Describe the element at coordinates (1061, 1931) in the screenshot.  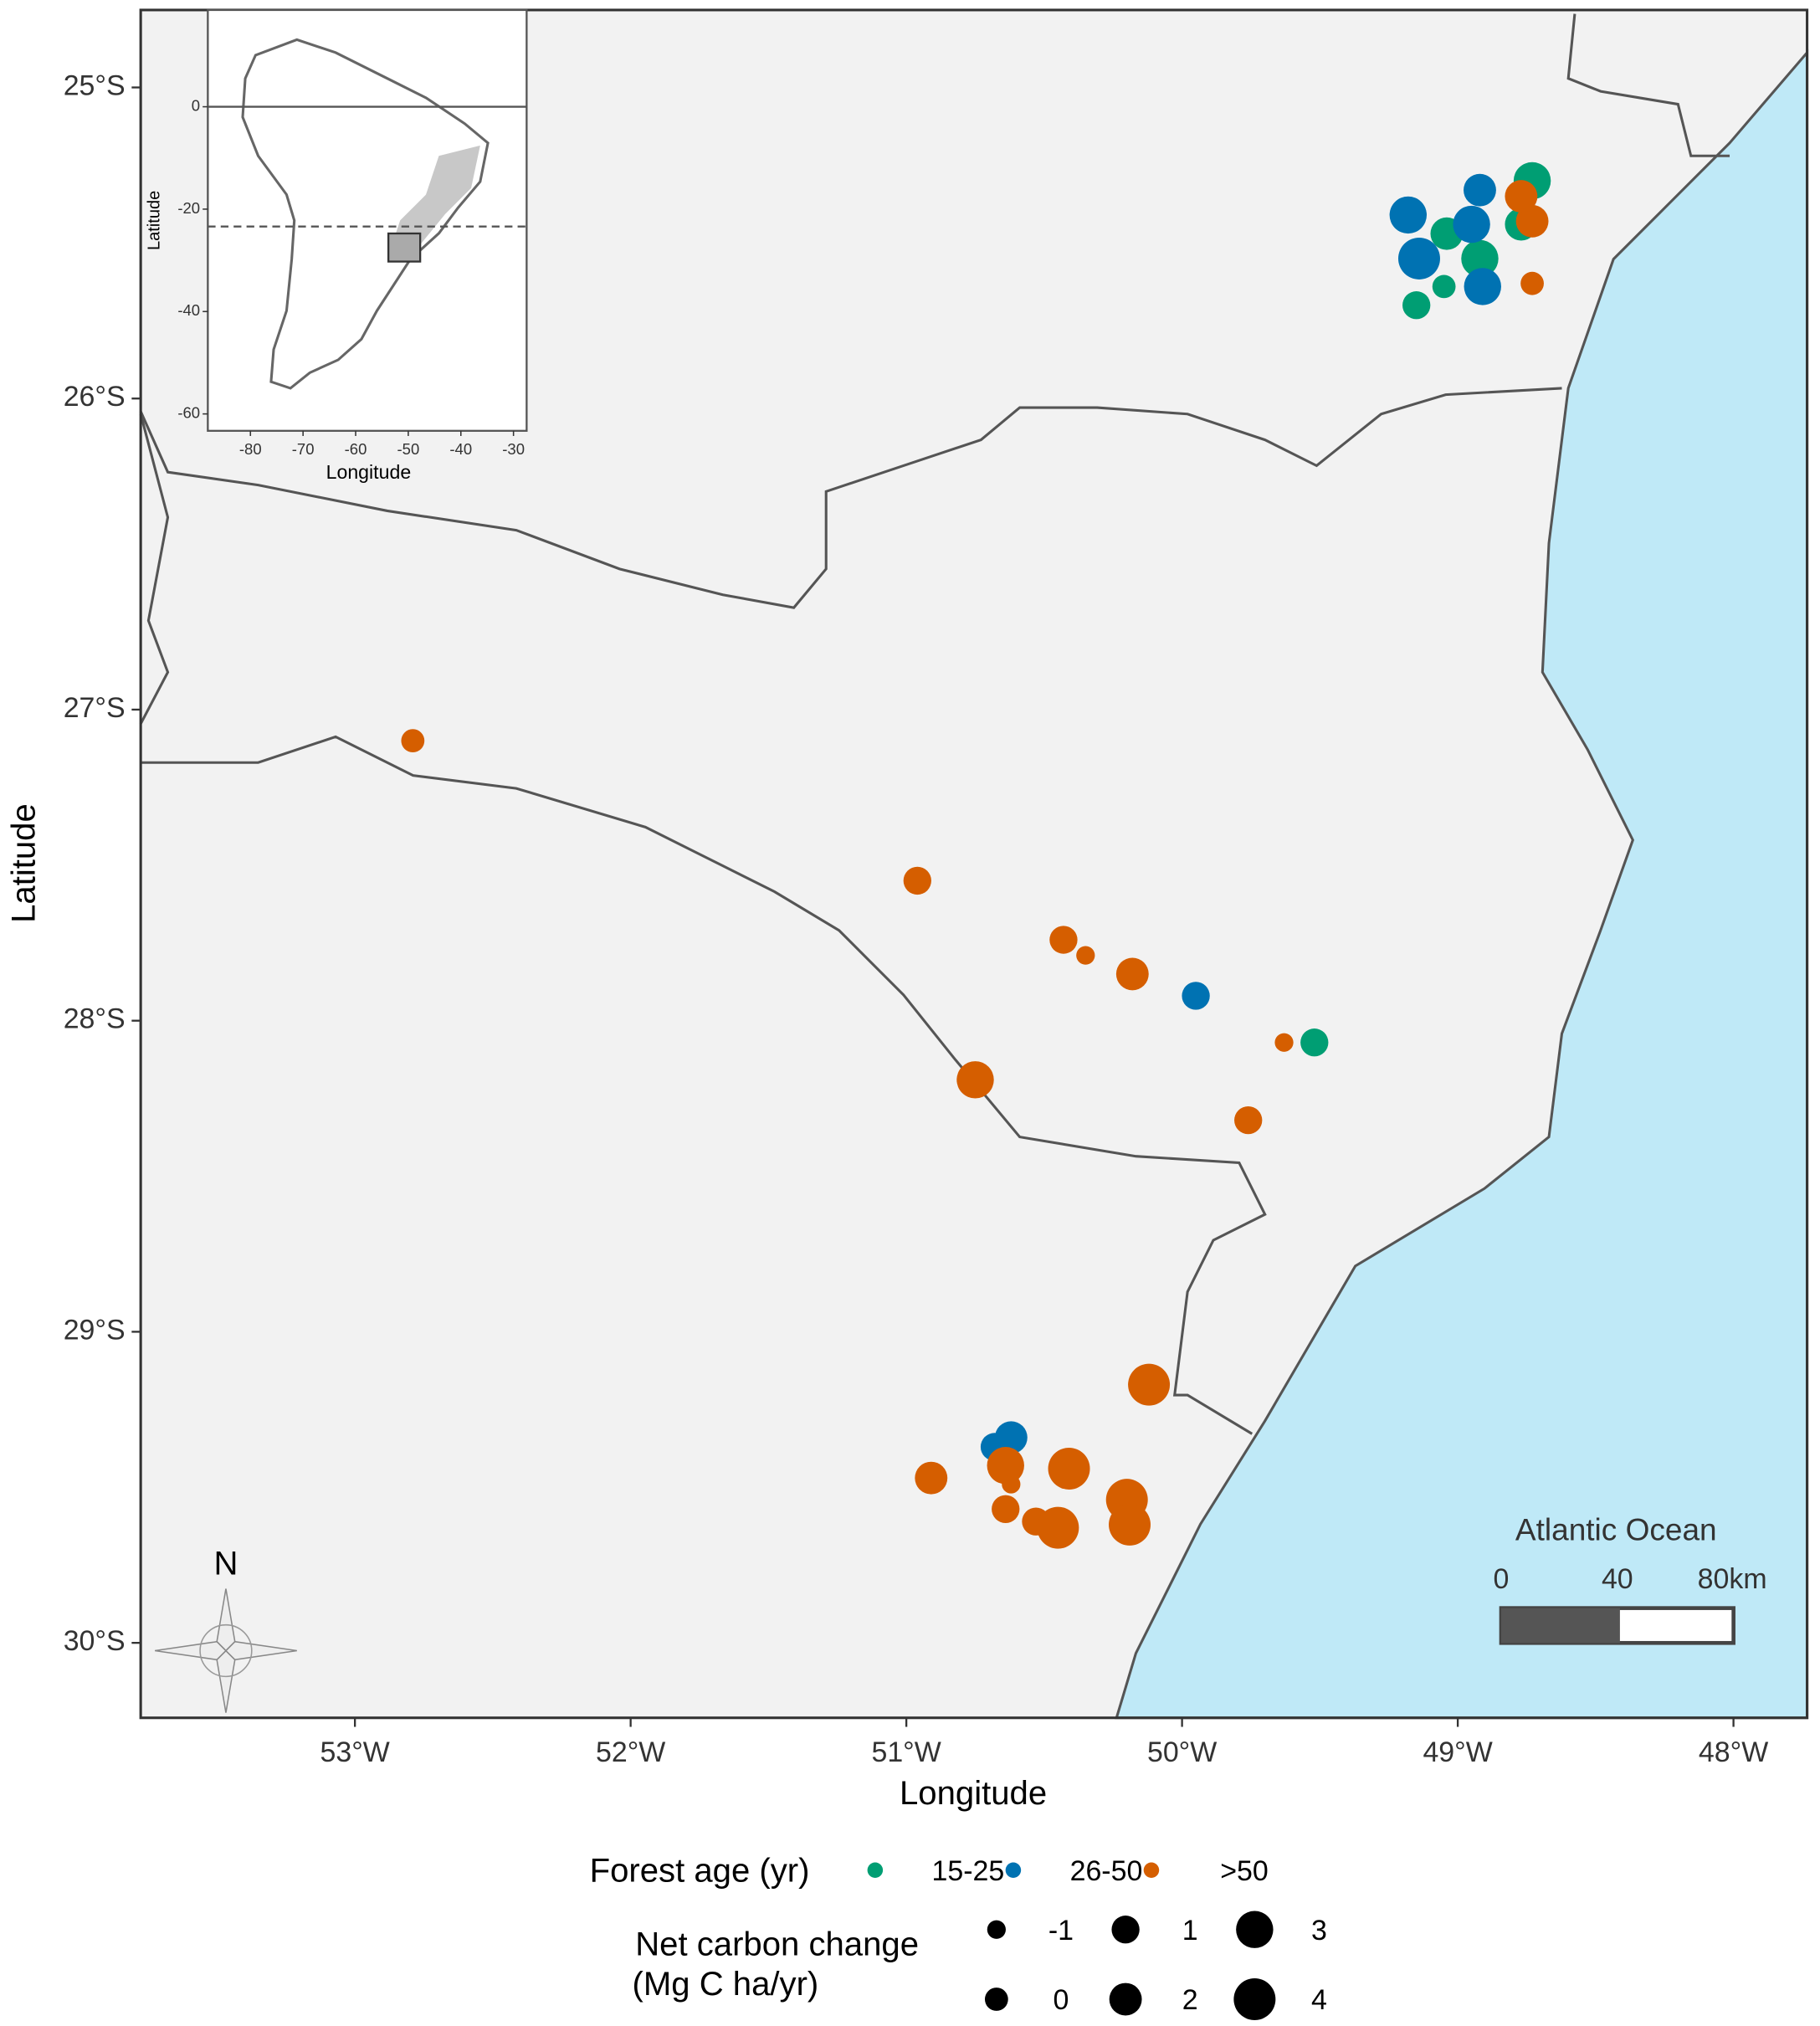
I see `size-legend-label: -1` at that location.